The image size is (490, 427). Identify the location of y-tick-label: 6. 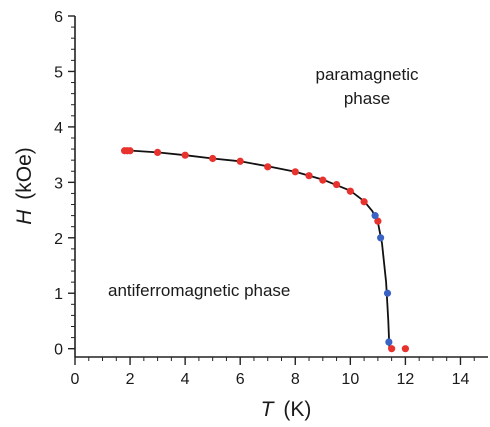
(58, 17).